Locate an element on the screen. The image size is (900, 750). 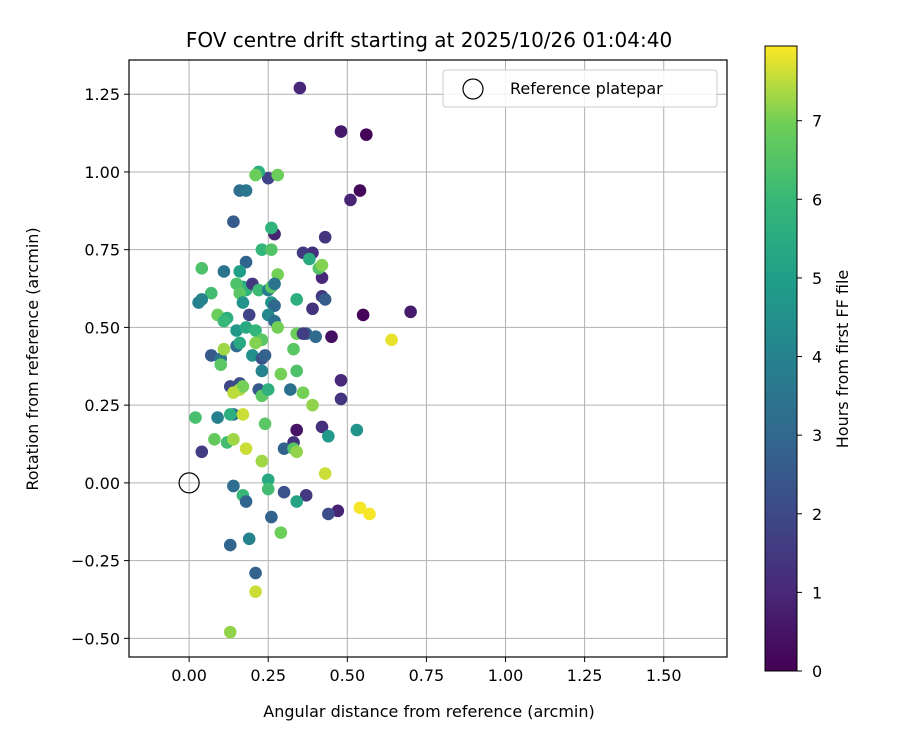
x-tick-label: 1.00 is located at coordinates (506, 675).